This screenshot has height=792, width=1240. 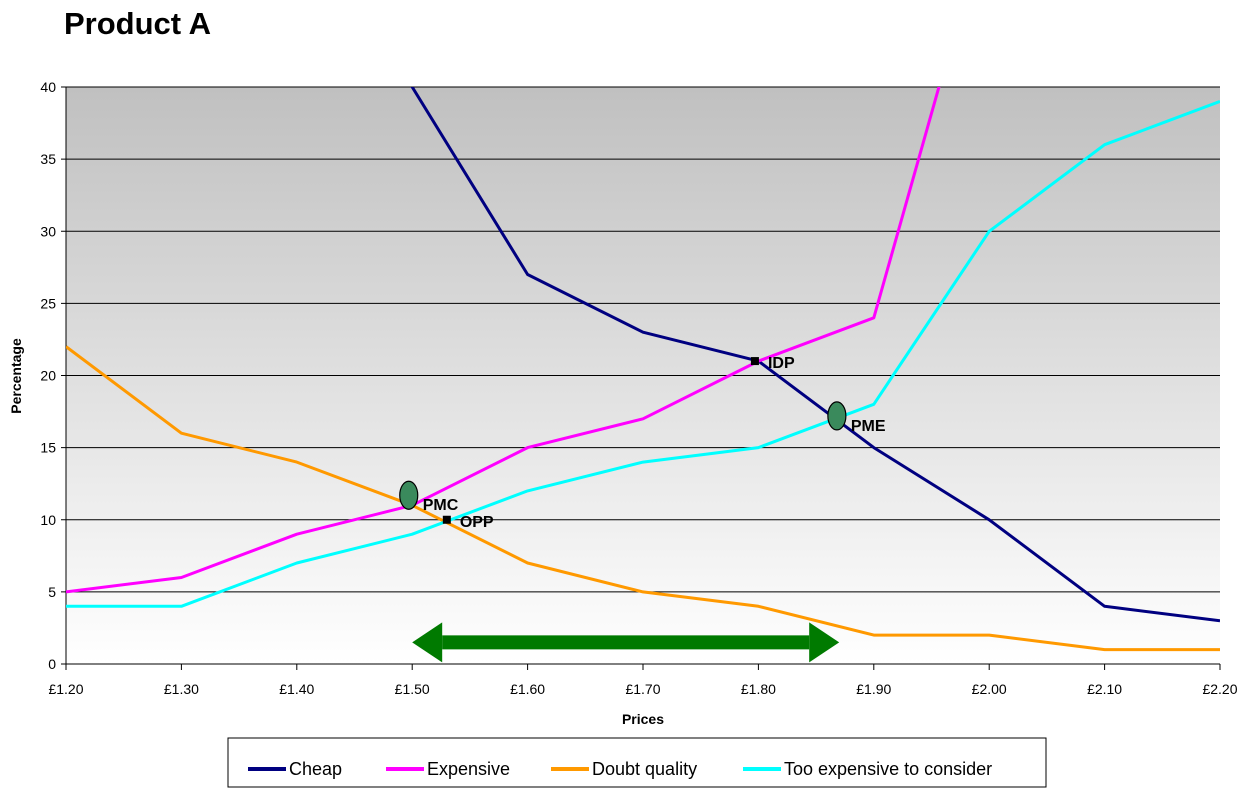 What do you see at coordinates (441, 505) in the screenshot?
I see `annotation-label-pmc: PMC` at bounding box center [441, 505].